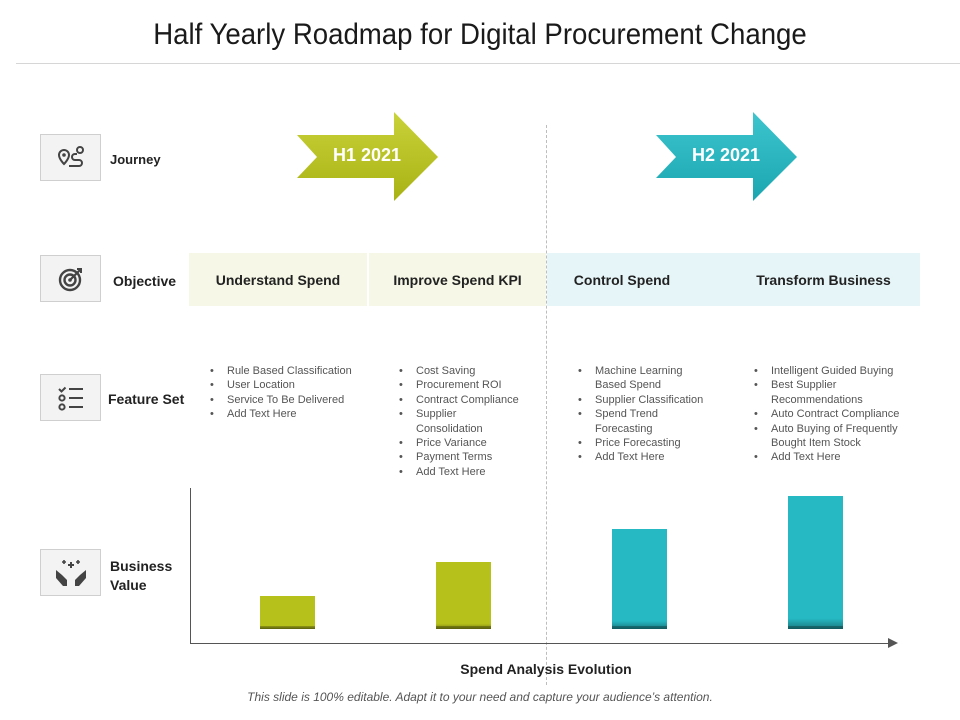 The image size is (960, 720). I want to click on feature-item-line: Intelligent Guided Buying, so click(832, 371).